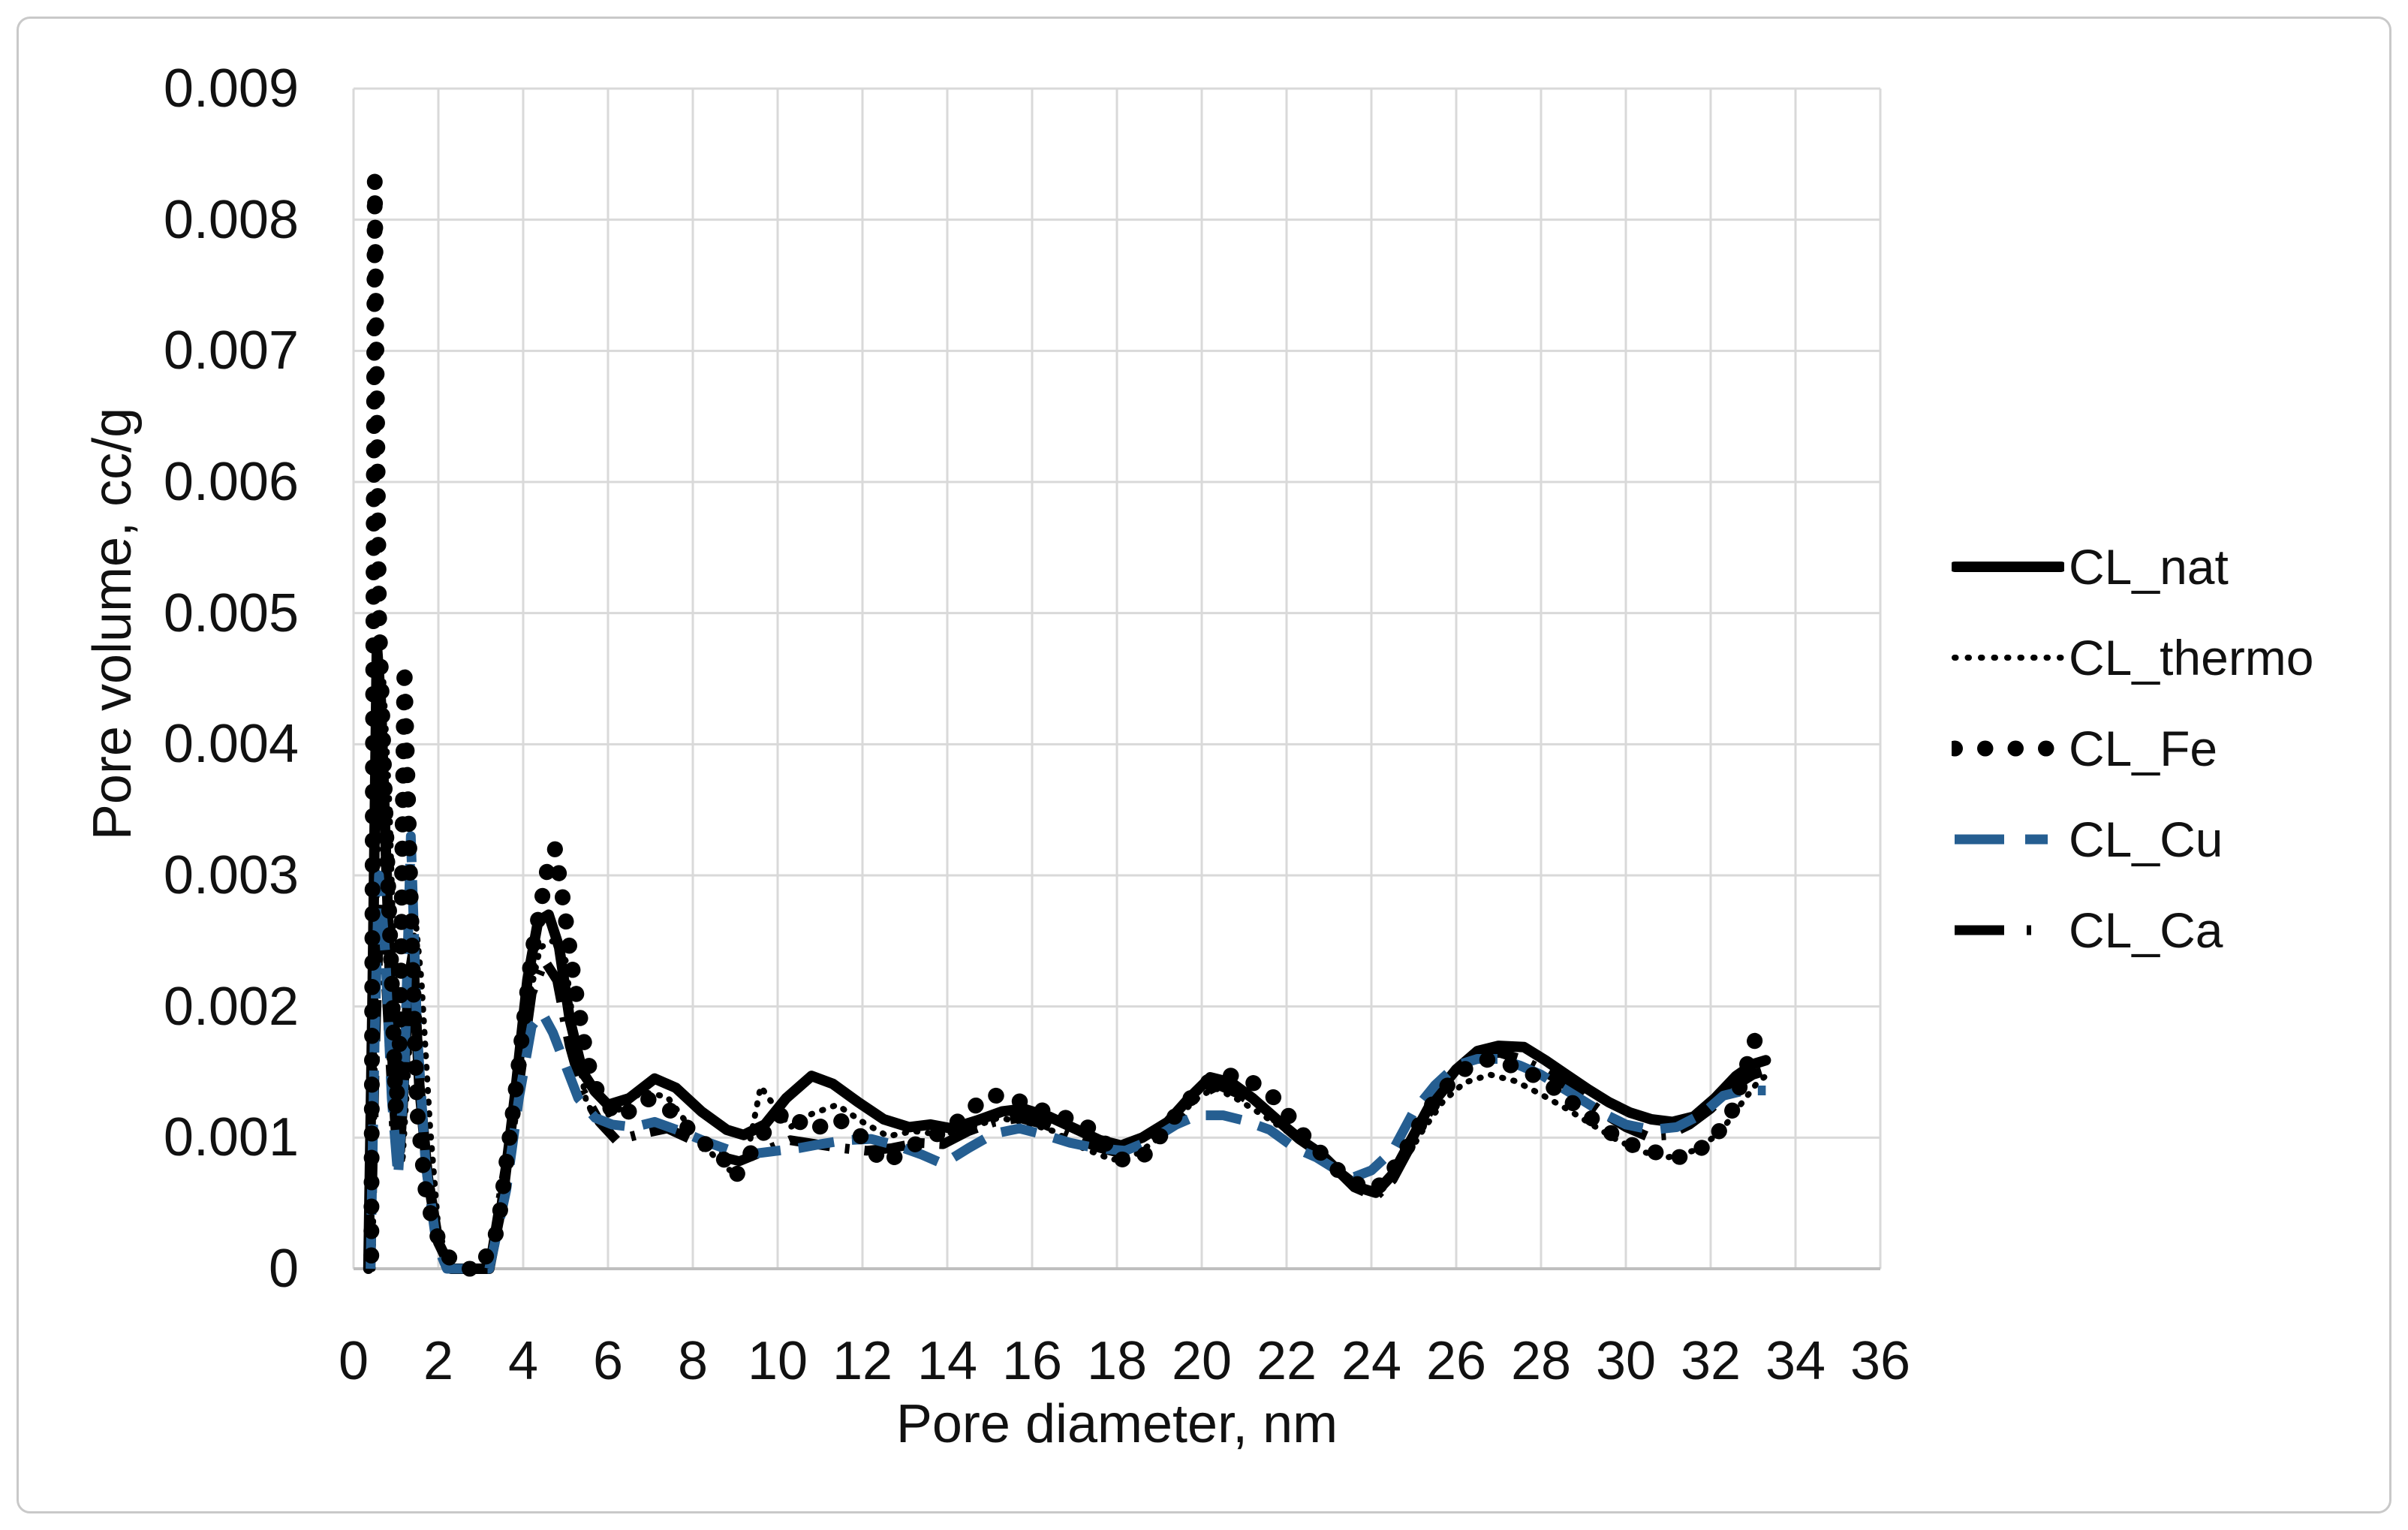 The height and width of the screenshot is (1530, 2408). I want to click on y-tick-label: 0.008, so click(231, 219).